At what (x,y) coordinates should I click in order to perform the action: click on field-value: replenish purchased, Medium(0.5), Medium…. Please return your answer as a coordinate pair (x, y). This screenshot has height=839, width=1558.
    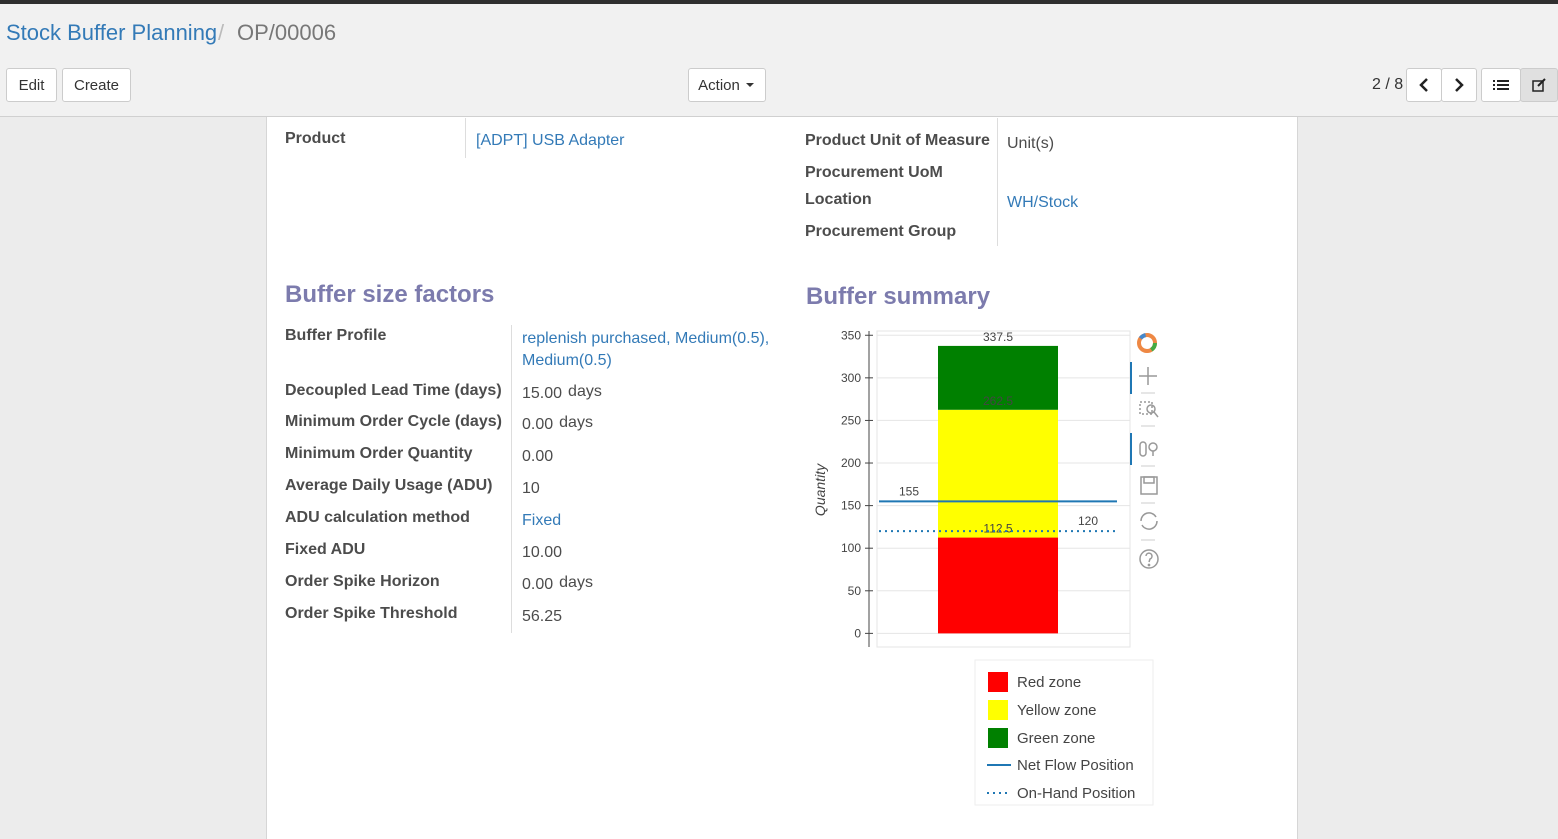
    Looking at the image, I should click on (649, 350).